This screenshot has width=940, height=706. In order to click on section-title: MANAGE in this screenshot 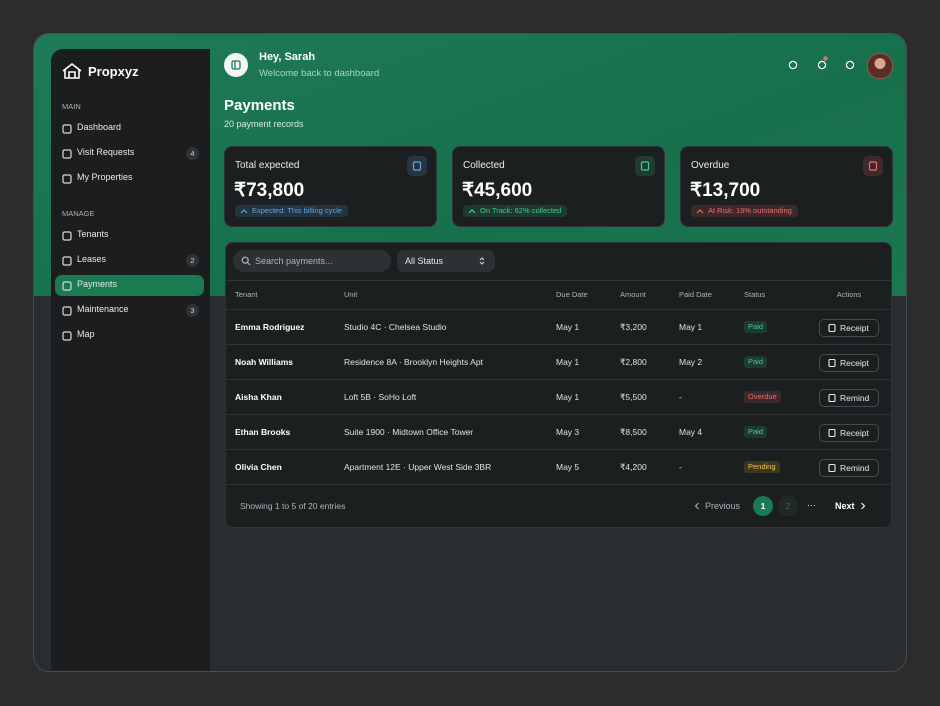, I will do `click(78, 213)`.